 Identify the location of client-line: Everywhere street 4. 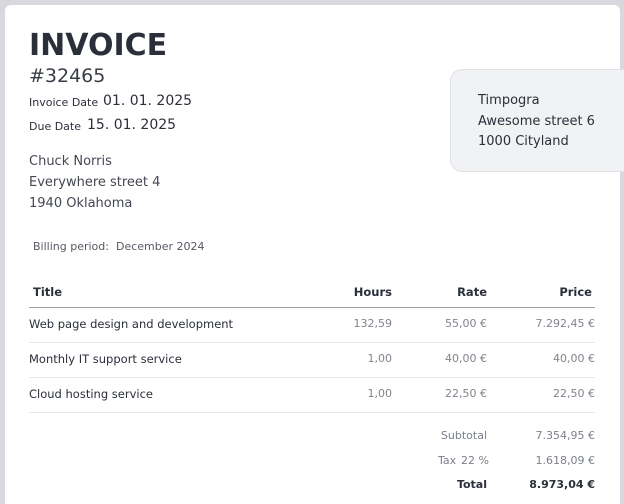
(95, 182).